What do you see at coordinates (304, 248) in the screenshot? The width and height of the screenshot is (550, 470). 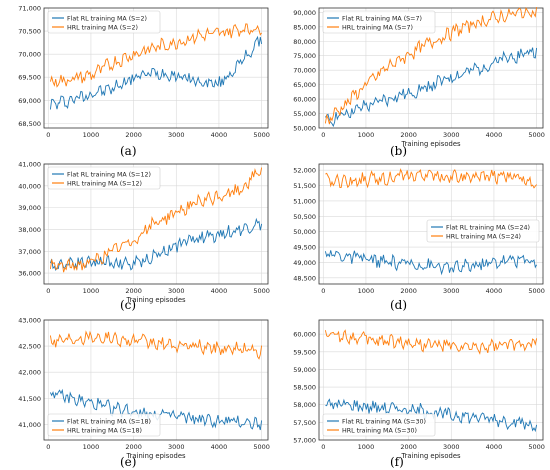 I see `y-tick-label: 49,500` at bounding box center [304, 248].